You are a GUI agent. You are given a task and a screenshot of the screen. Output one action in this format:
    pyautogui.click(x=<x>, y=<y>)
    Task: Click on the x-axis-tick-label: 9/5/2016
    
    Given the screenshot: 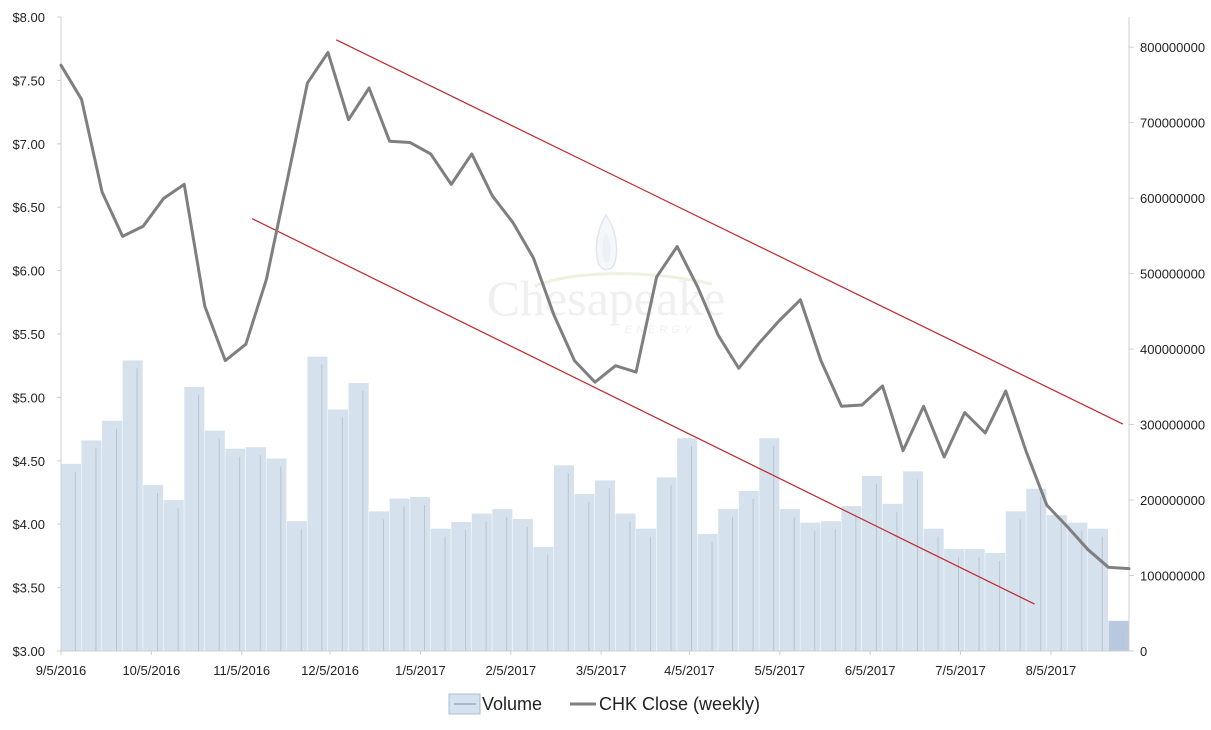 What is the action you would take?
    pyautogui.click(x=61, y=670)
    